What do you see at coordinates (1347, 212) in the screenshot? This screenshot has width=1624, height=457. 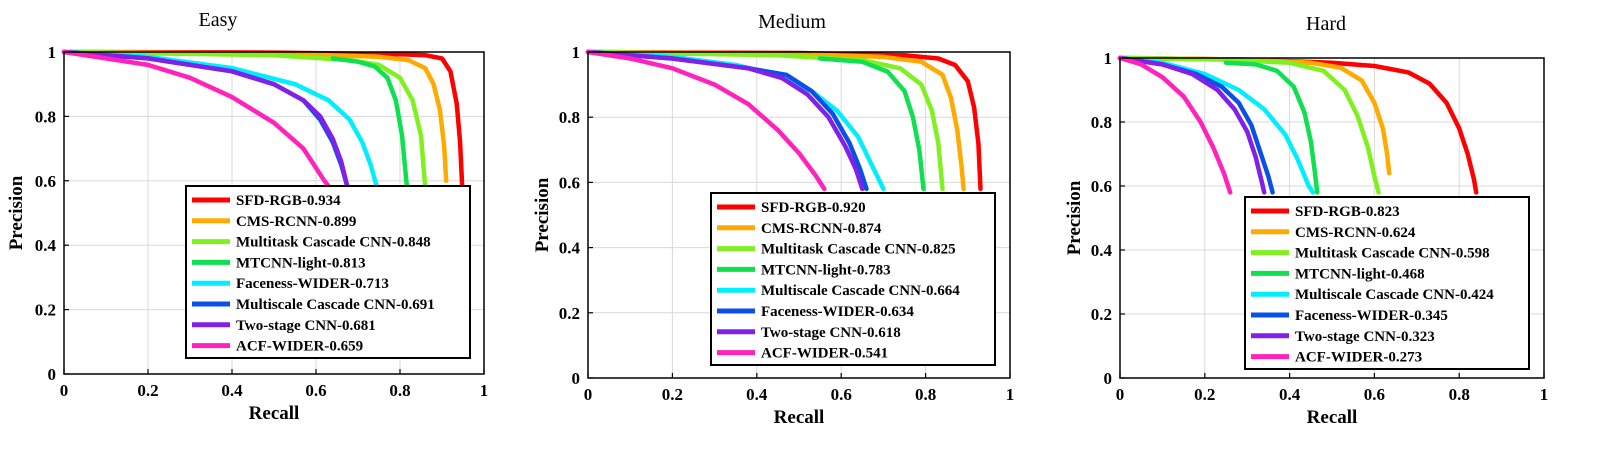 I see `legend-entry: SFD-RGB-0.823` at bounding box center [1347, 212].